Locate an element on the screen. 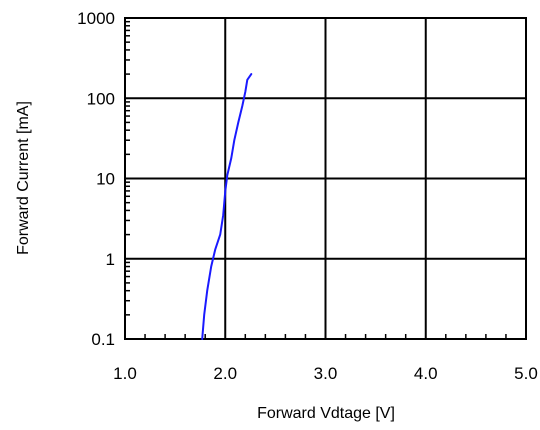  x-axis-title: Forward Vdtage [V] is located at coordinates (326, 413).